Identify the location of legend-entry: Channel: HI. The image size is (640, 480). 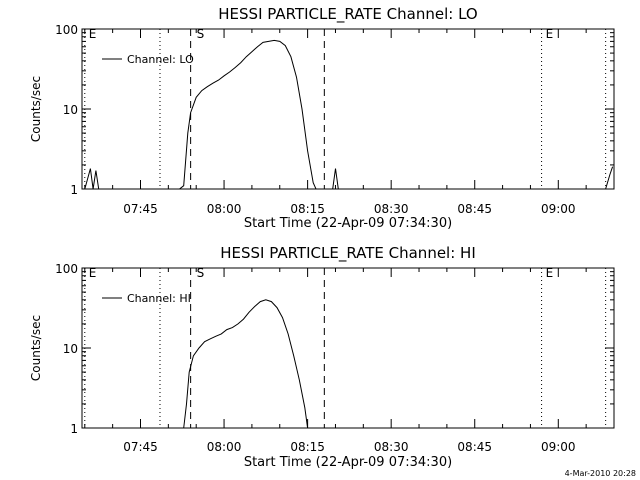
(159, 298).